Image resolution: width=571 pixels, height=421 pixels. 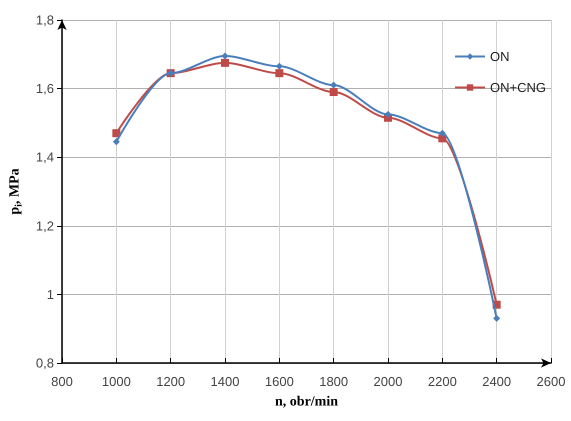 I want to click on x-tick-label: 1600, so click(x=279, y=381).